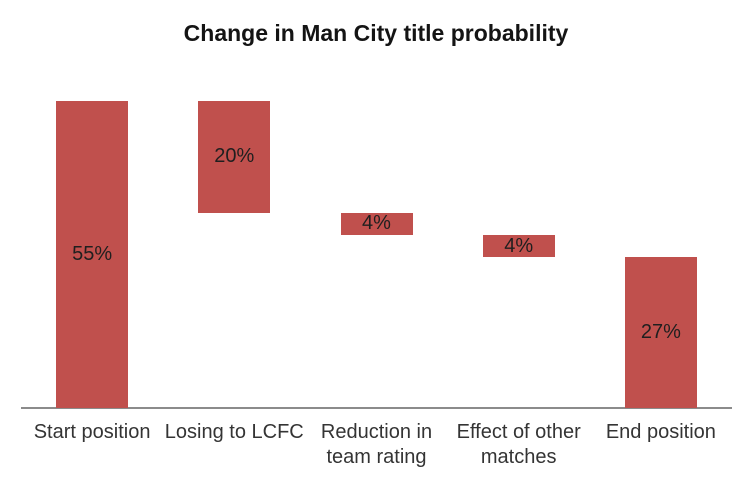 The height and width of the screenshot is (487, 752). I want to click on data-label-losing-to-lcfc: 20%, so click(234, 156).